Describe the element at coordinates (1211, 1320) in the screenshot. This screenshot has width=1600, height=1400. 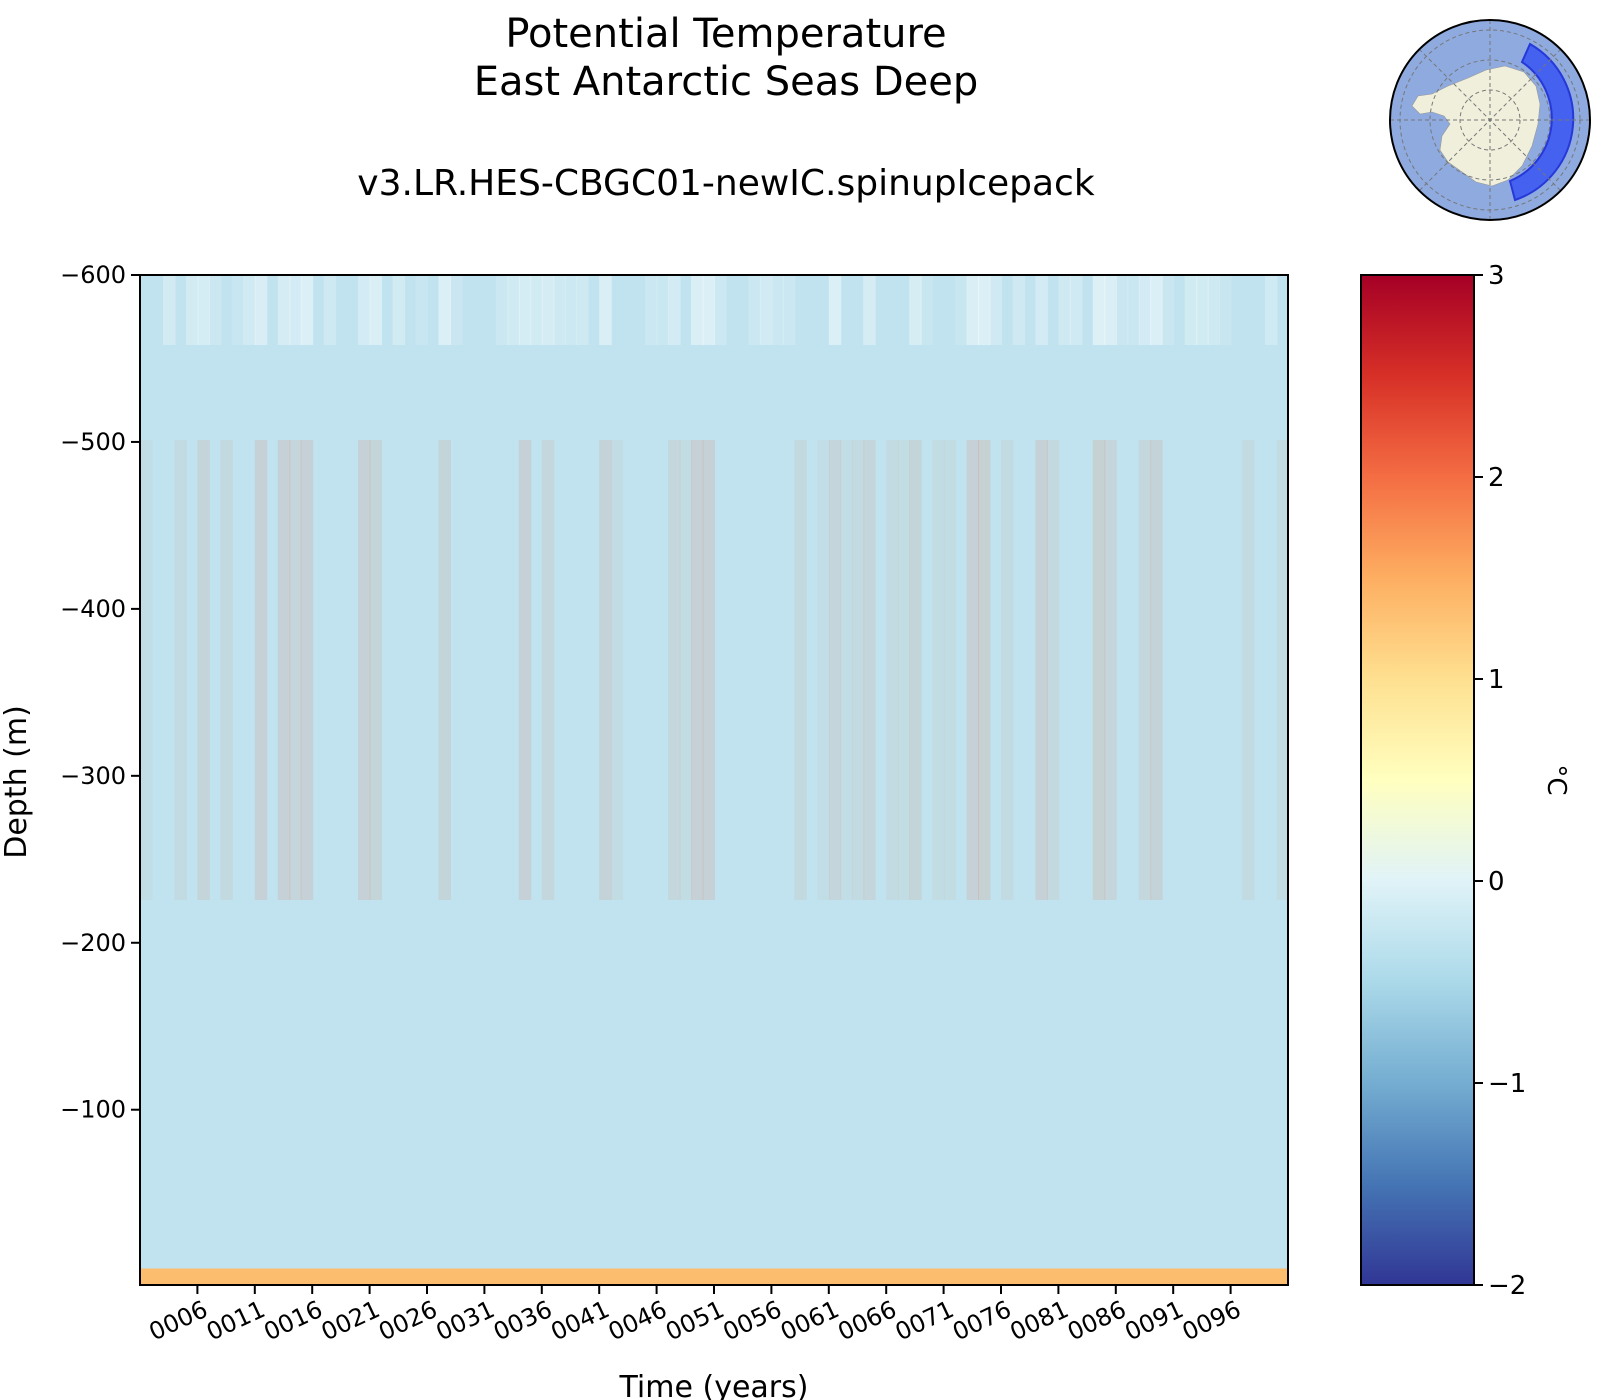
I see `x-tick-label: 0096` at that location.